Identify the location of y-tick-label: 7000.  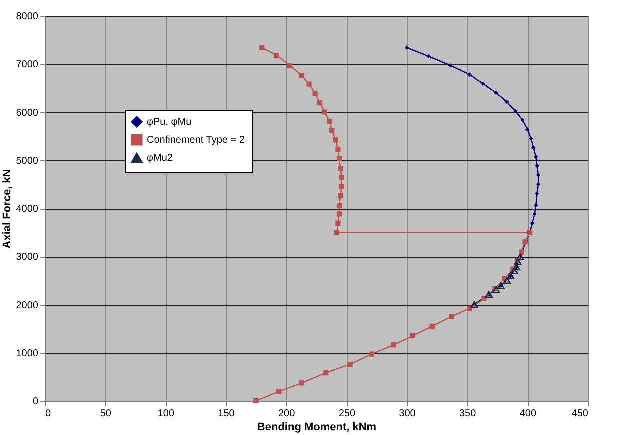
(27, 65).